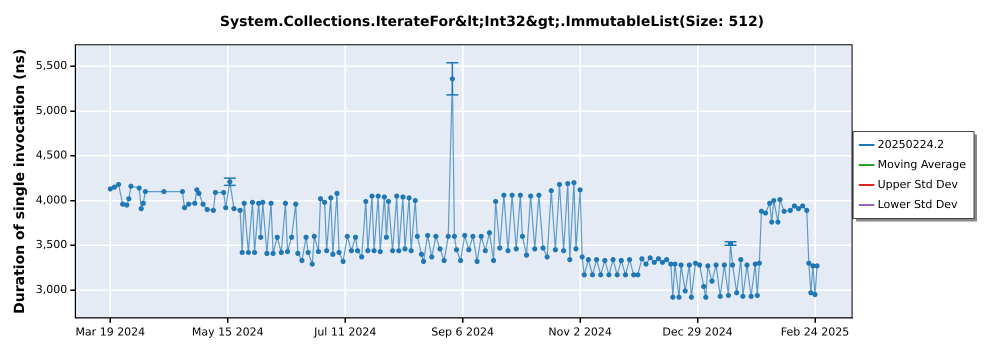 Image resolution: width=1000 pixels, height=350 pixels. Describe the element at coordinates (918, 204) in the screenshot. I see `legend-label: Lower Std Dev` at that location.